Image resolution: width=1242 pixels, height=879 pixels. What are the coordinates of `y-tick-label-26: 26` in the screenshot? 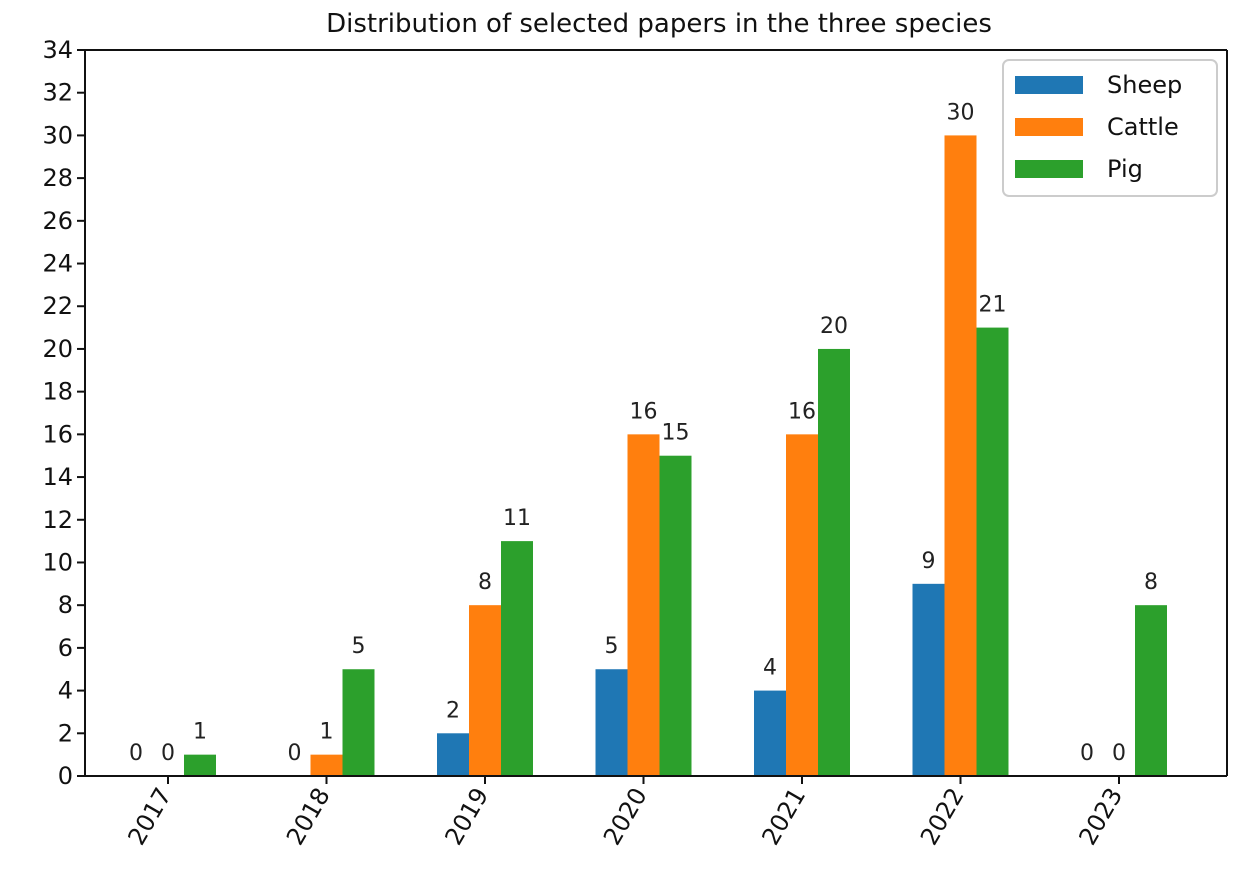 It's located at (57, 221).